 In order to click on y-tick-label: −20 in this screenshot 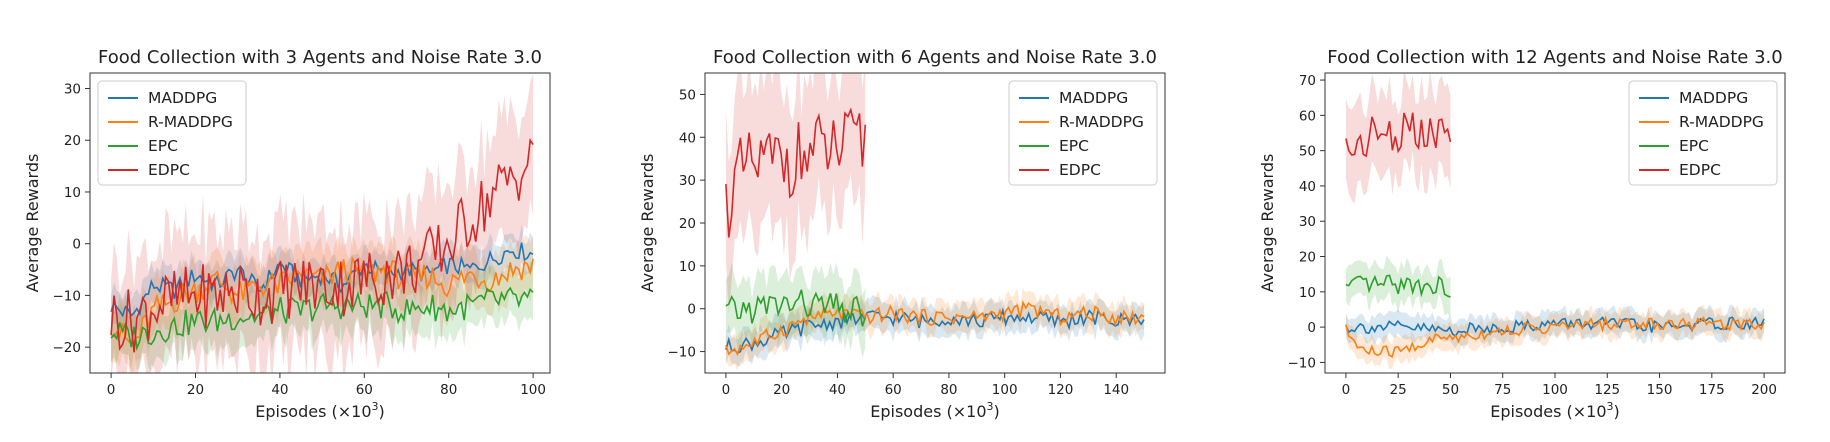, I will do `click(67, 348)`.